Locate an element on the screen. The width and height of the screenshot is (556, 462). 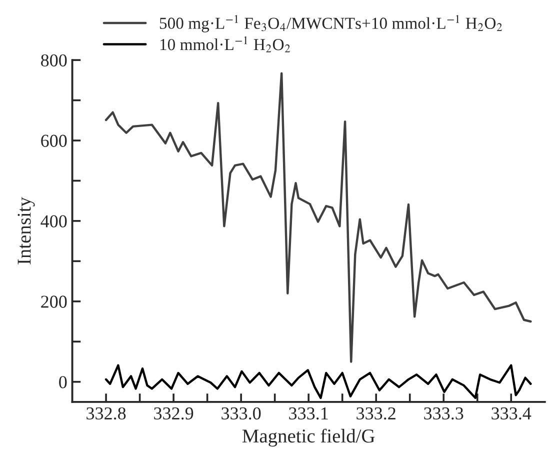
x-tick-label: 333.0 is located at coordinates (241, 413).